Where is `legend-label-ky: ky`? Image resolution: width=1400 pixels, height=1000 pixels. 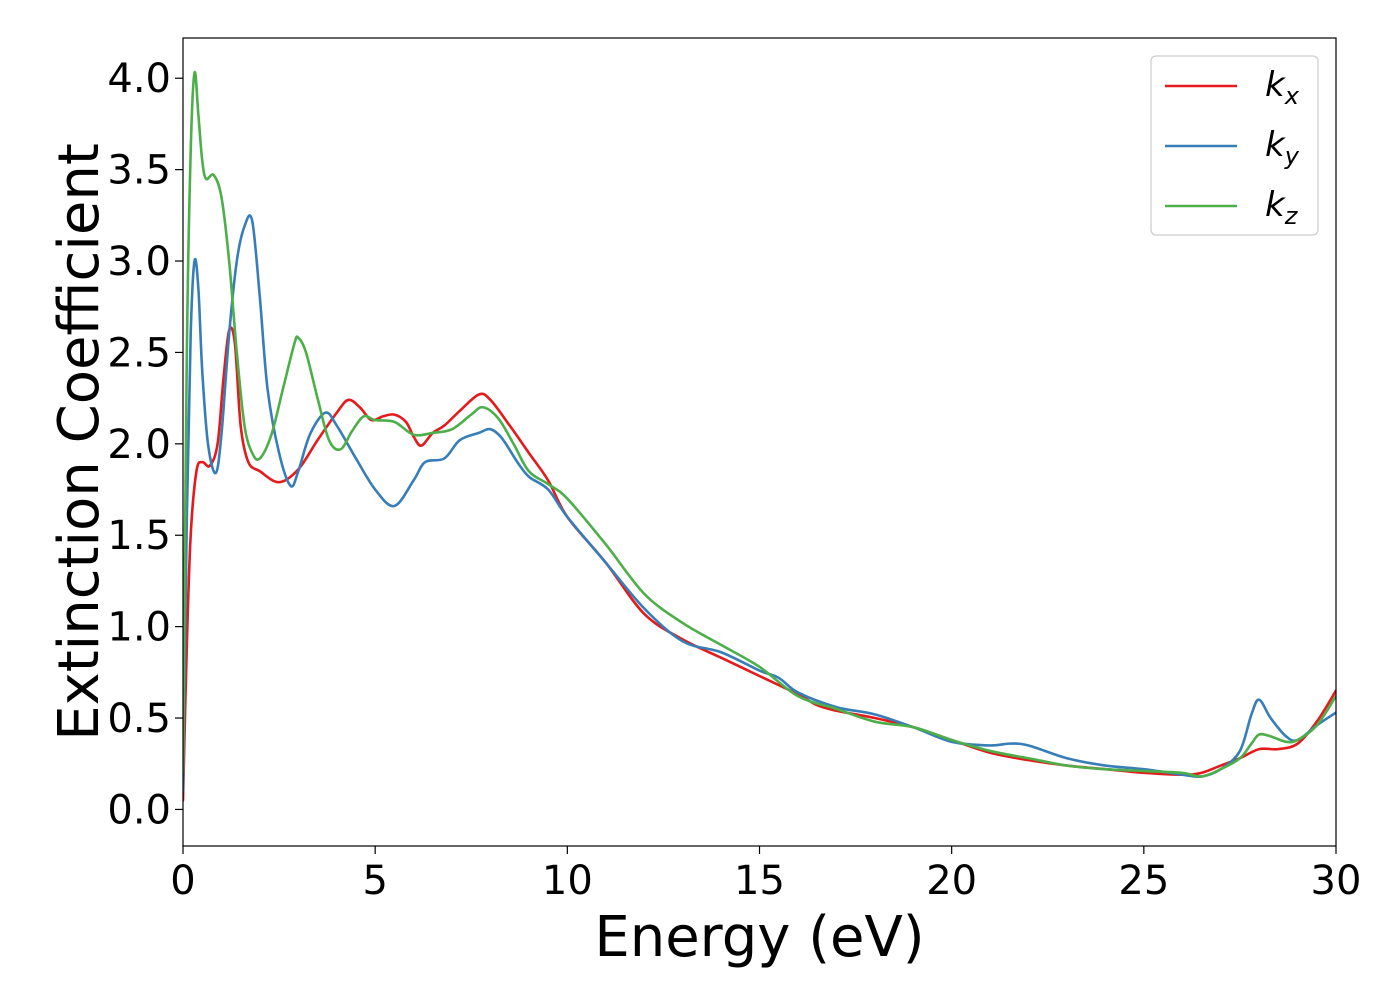 legend-label-ky: ky is located at coordinates (1282, 147).